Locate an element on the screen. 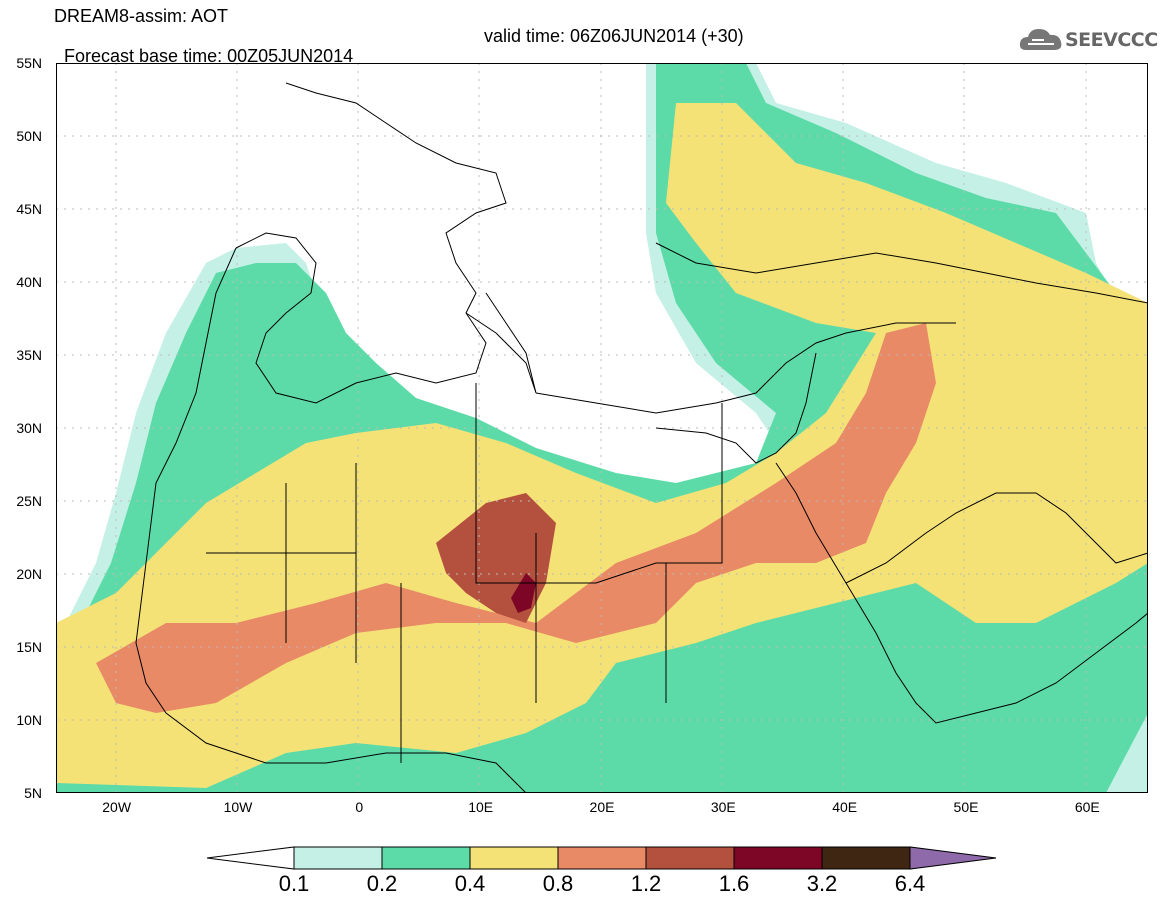  lat-label: 25N is located at coordinates (29, 501).